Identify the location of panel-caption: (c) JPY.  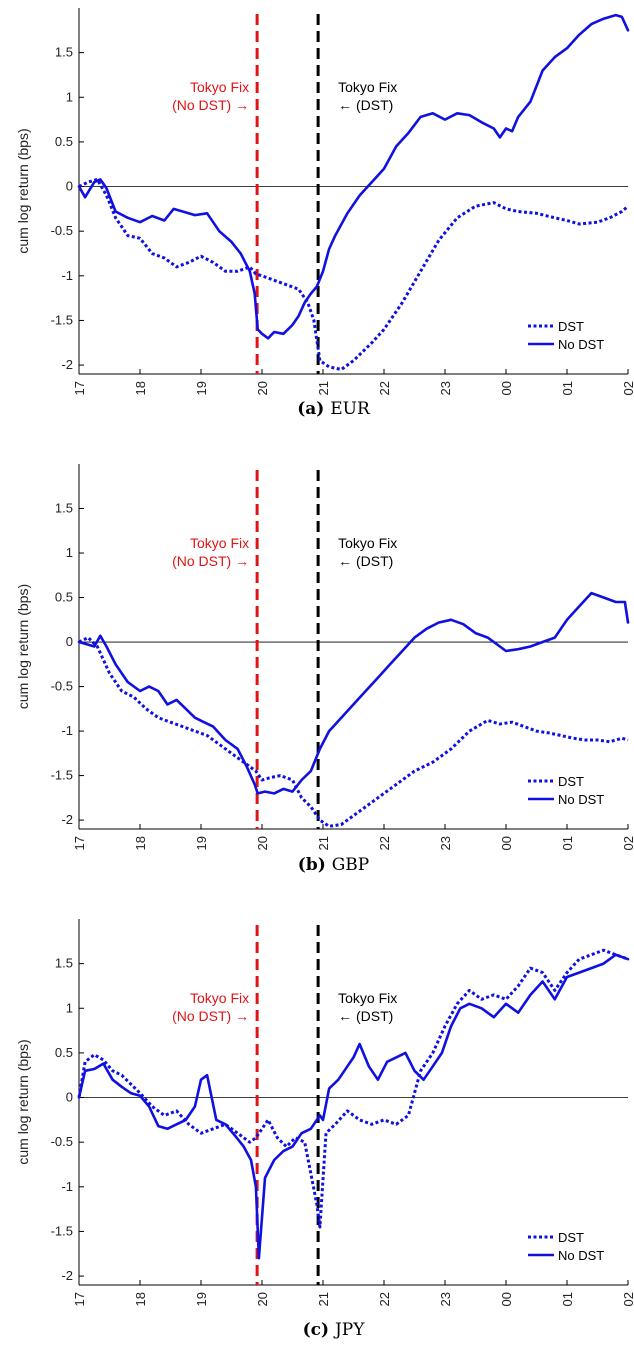
(334, 1330).